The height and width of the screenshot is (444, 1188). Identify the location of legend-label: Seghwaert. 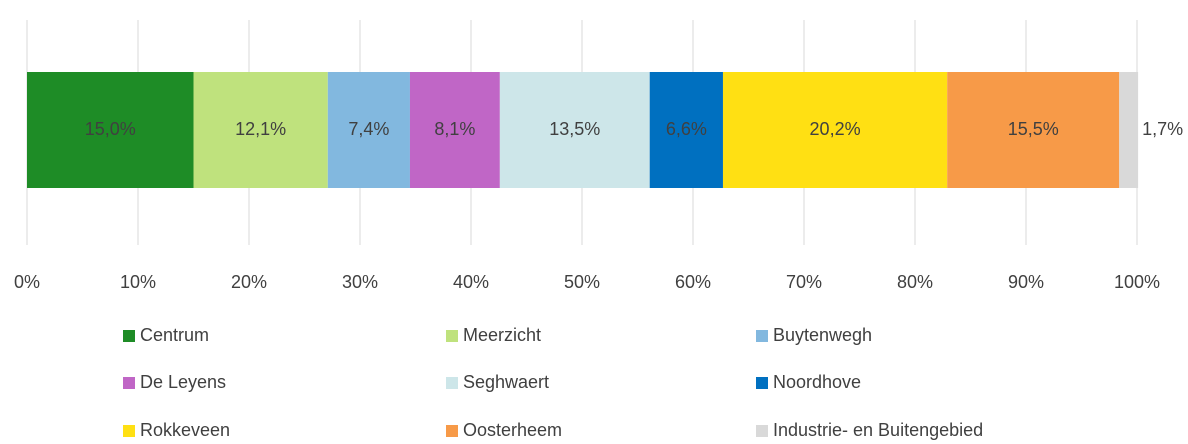
(506, 382).